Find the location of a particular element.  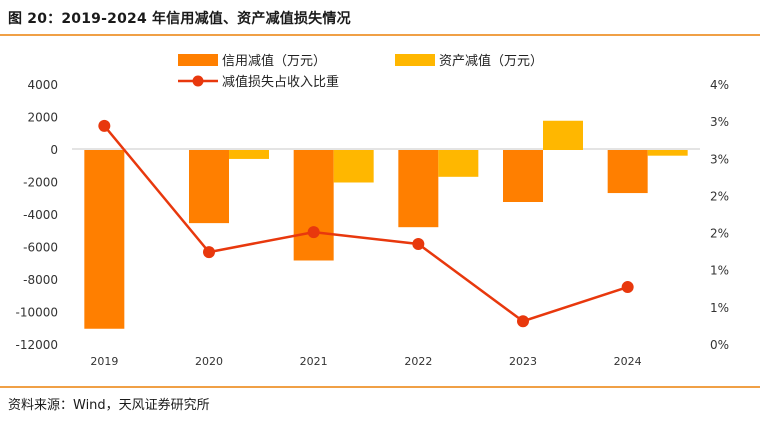

y-left-tick-label: -8000 is located at coordinates (40, 280).